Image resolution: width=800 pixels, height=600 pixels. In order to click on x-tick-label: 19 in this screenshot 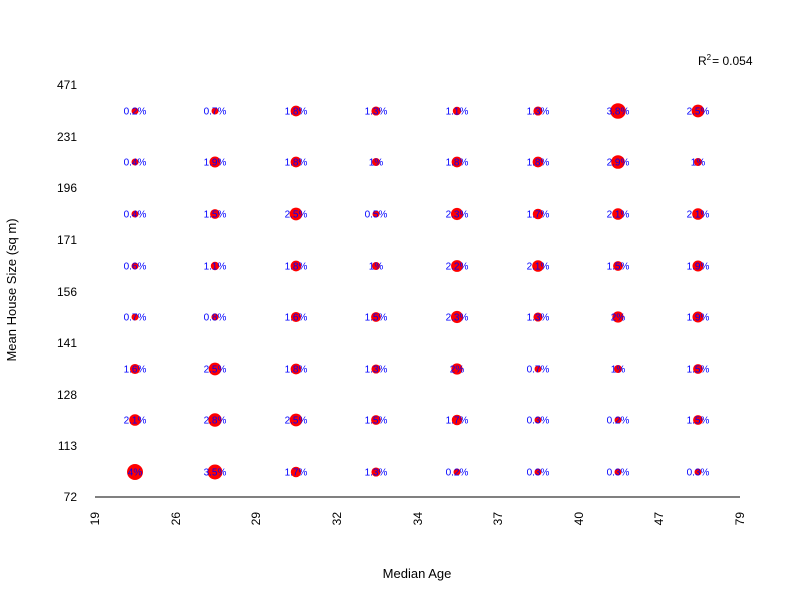, I will do `click(95, 519)`.